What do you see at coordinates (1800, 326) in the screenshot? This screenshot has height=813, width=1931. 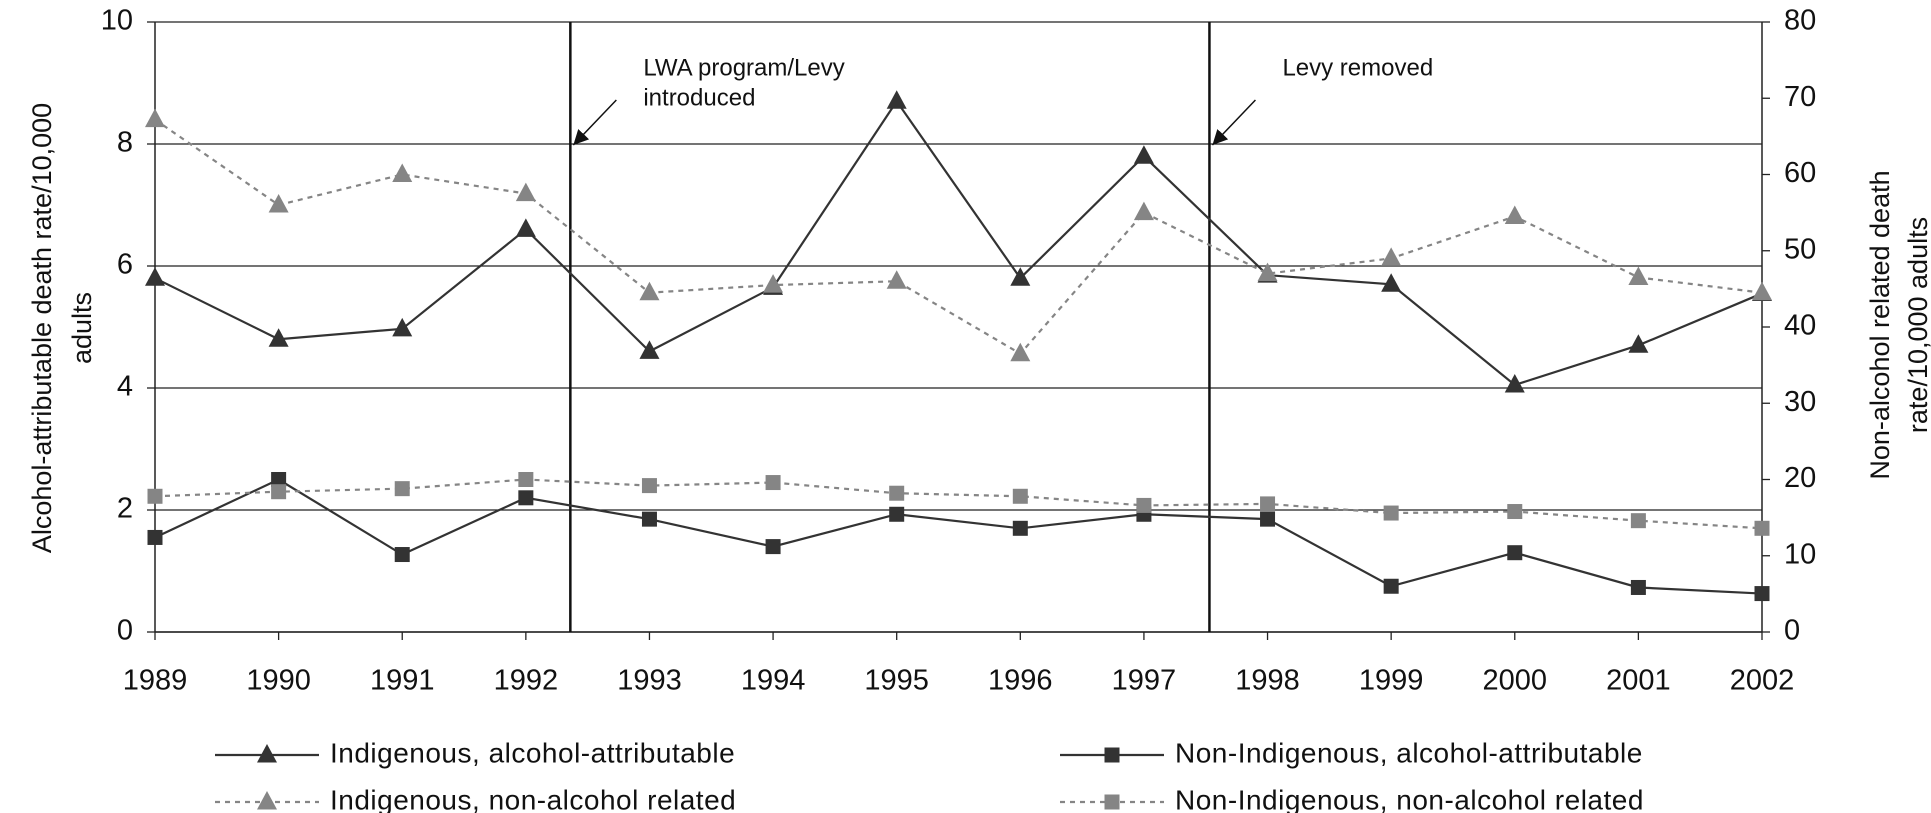 I see `y2-tick-label: 40` at bounding box center [1800, 326].